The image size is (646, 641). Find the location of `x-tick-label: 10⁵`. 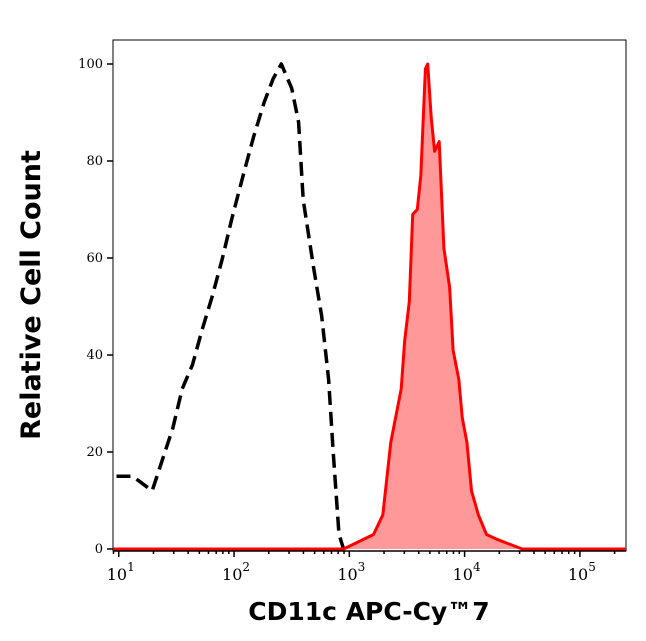

x-tick-label: 10⁵ is located at coordinates (582, 572).